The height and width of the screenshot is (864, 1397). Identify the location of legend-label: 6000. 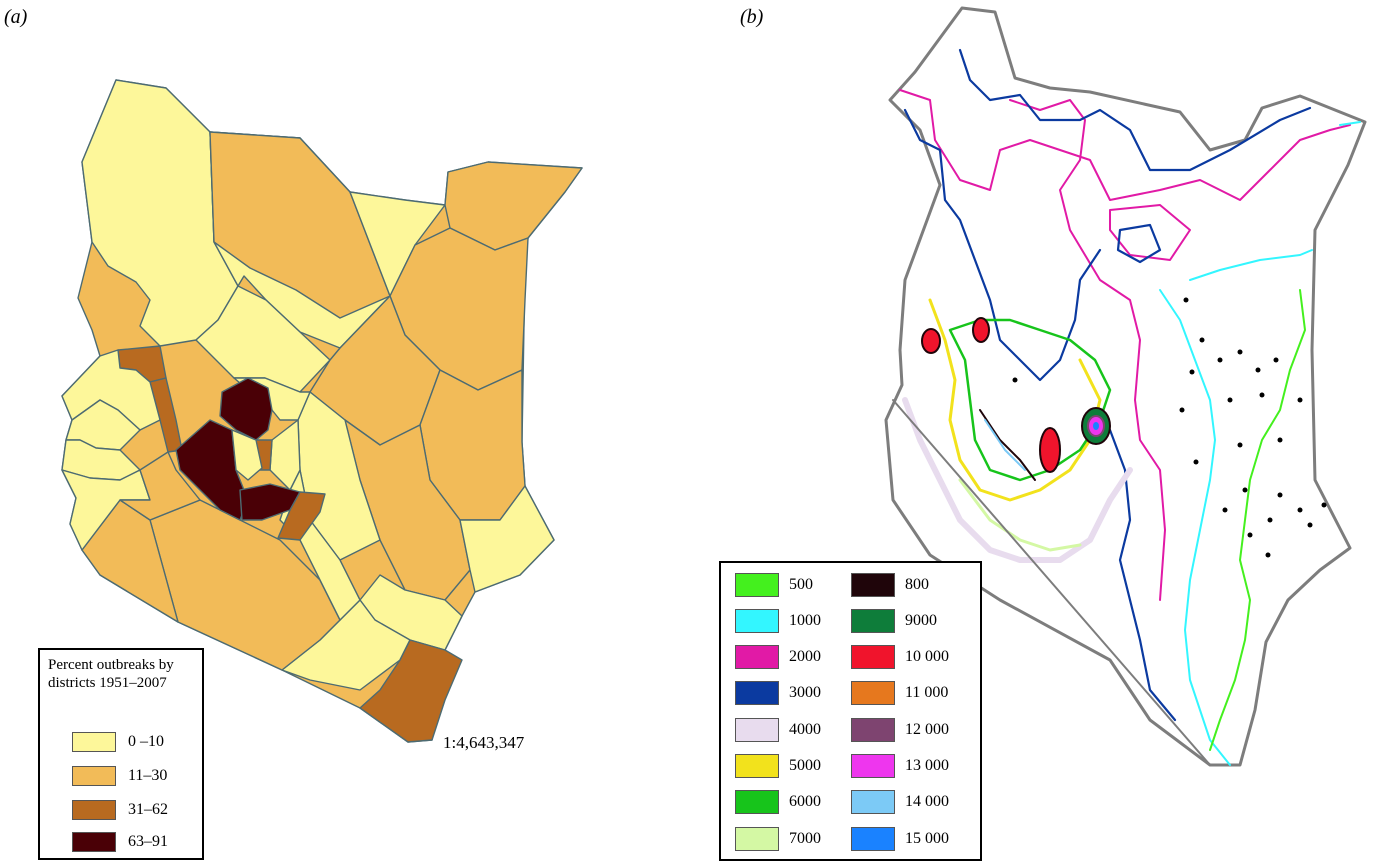
(805, 801).